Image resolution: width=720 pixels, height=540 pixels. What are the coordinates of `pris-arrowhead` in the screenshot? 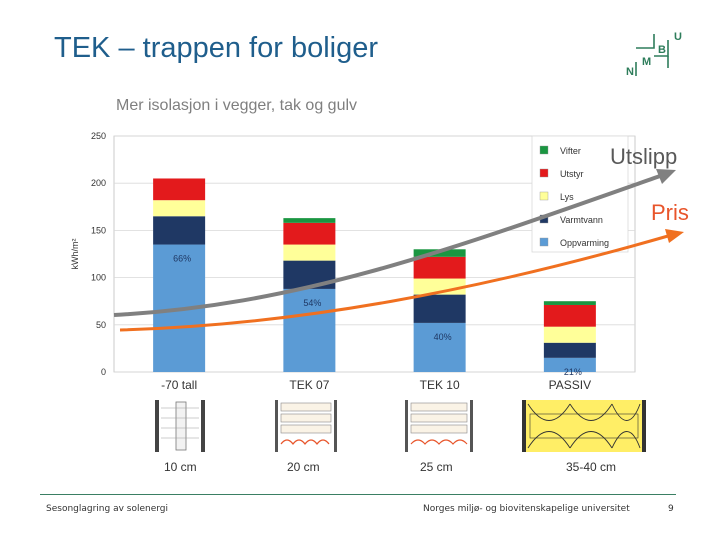 It's located at (674, 236).